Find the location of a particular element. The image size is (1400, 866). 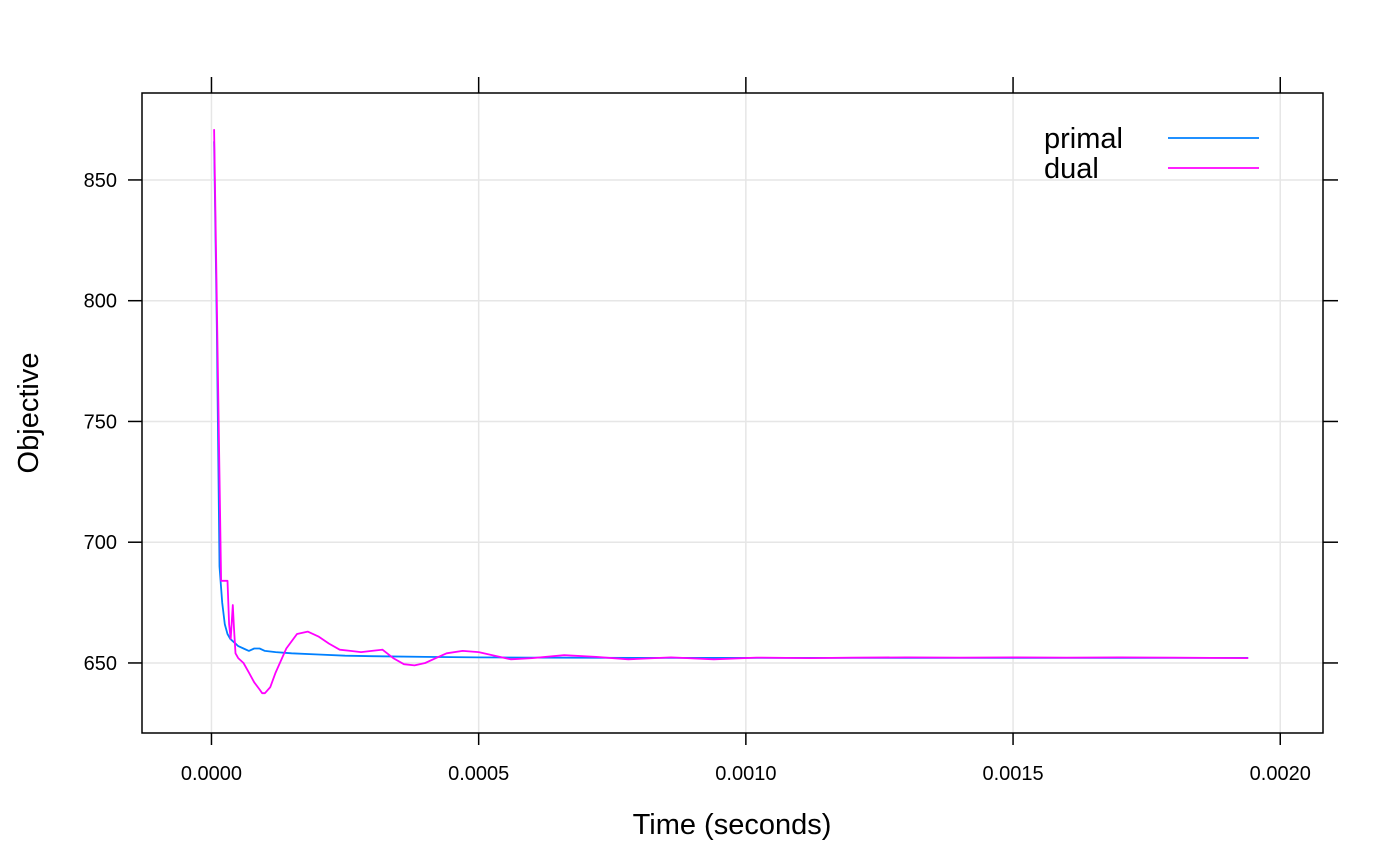

x-tick-label: 0.0020 is located at coordinates (1280, 774).